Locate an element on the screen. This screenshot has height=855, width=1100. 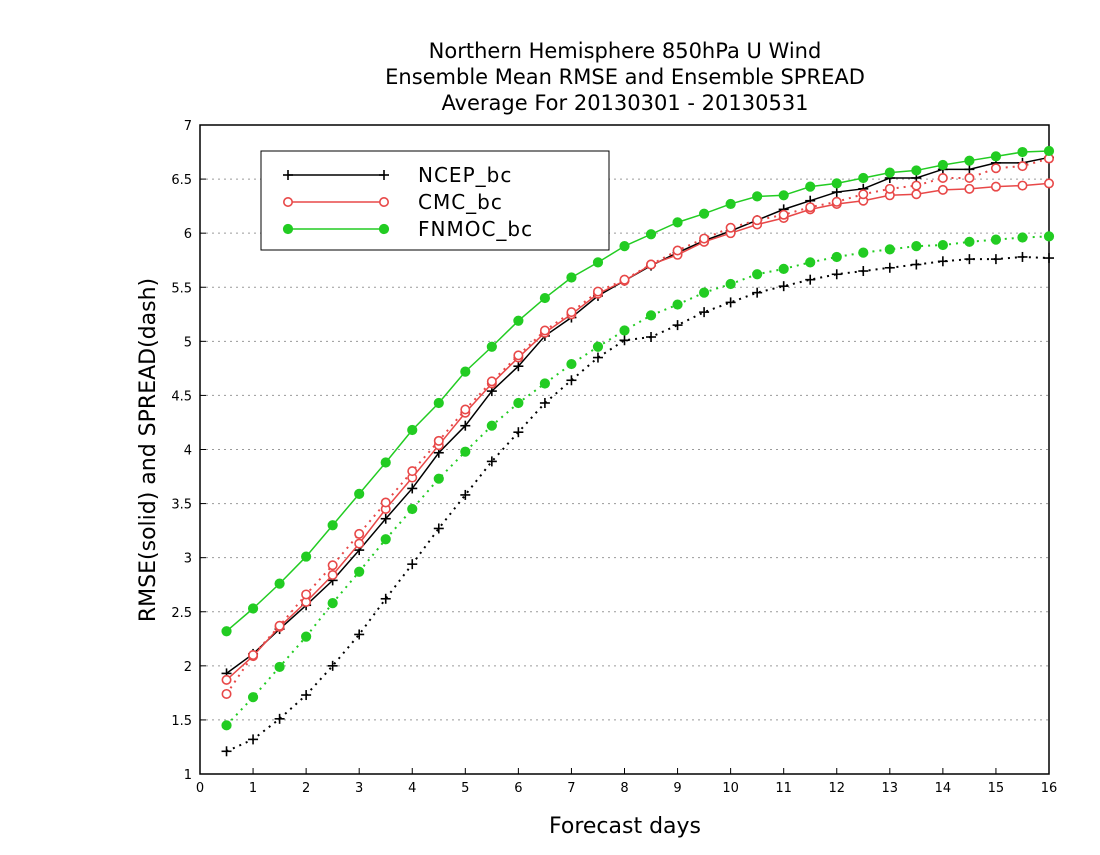
x-tick-label: 10 is located at coordinates (730, 788).